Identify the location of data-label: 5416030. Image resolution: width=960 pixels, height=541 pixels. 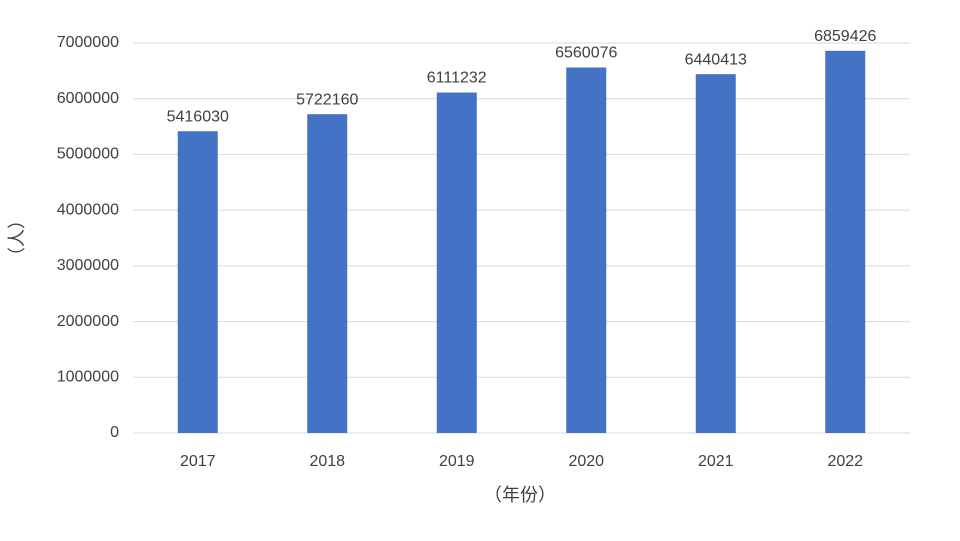
(198, 116).